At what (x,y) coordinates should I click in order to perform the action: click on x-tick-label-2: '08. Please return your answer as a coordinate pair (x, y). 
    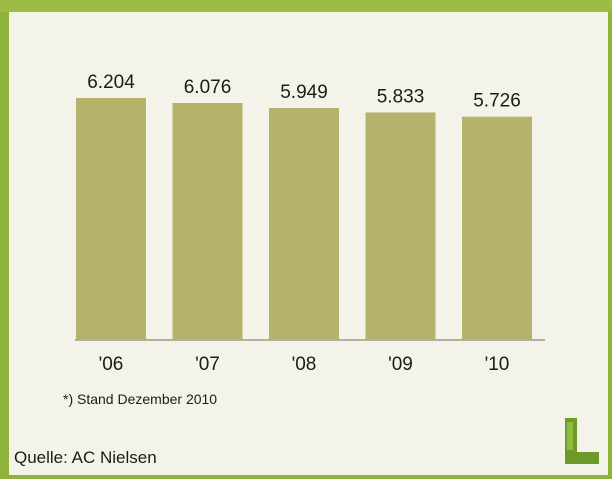
    Looking at the image, I should click on (304, 364).